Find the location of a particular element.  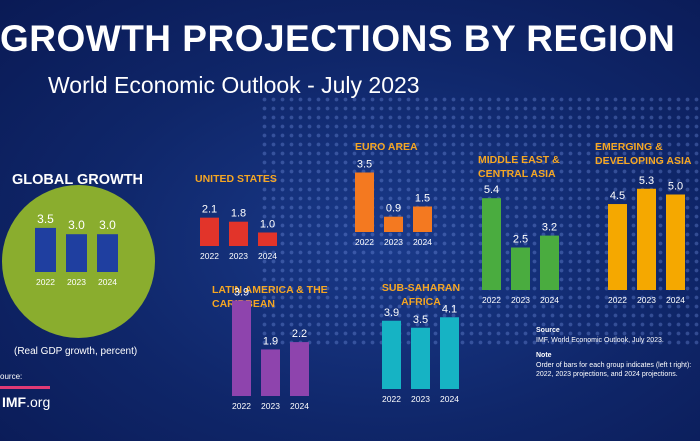

united_states-tick-2022: 2022 is located at coordinates (209, 256).